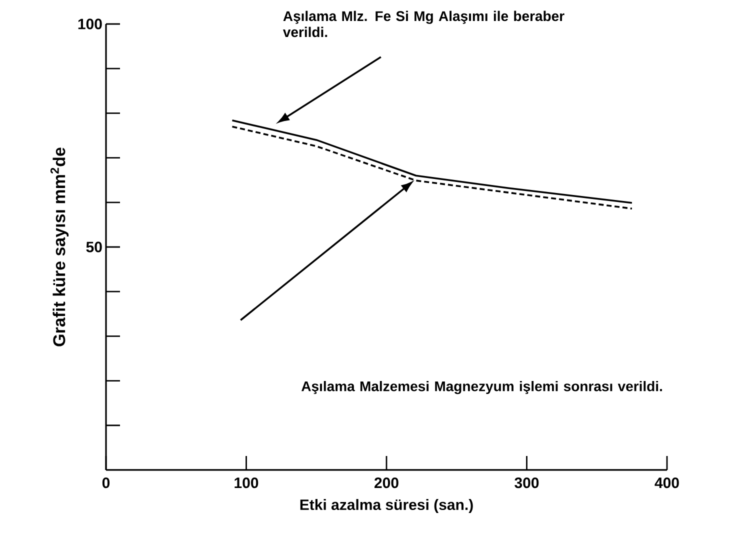  What do you see at coordinates (106, 483) in the screenshot?
I see `x-tick-label: 0` at bounding box center [106, 483].